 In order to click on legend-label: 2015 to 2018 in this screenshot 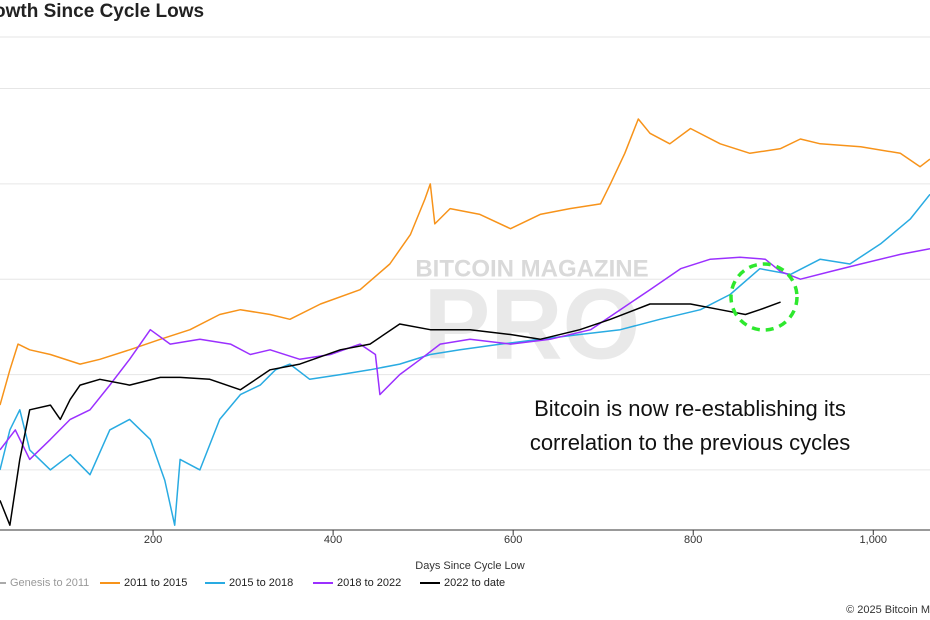, I will do `click(261, 583)`.